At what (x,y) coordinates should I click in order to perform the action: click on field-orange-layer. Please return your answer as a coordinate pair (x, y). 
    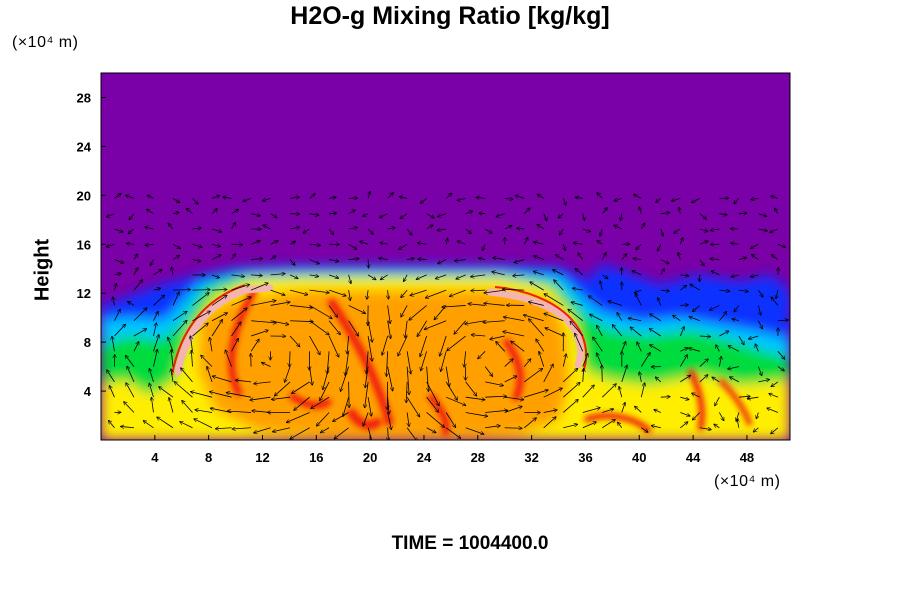
    Looking at the image, I should click on (384, 364).